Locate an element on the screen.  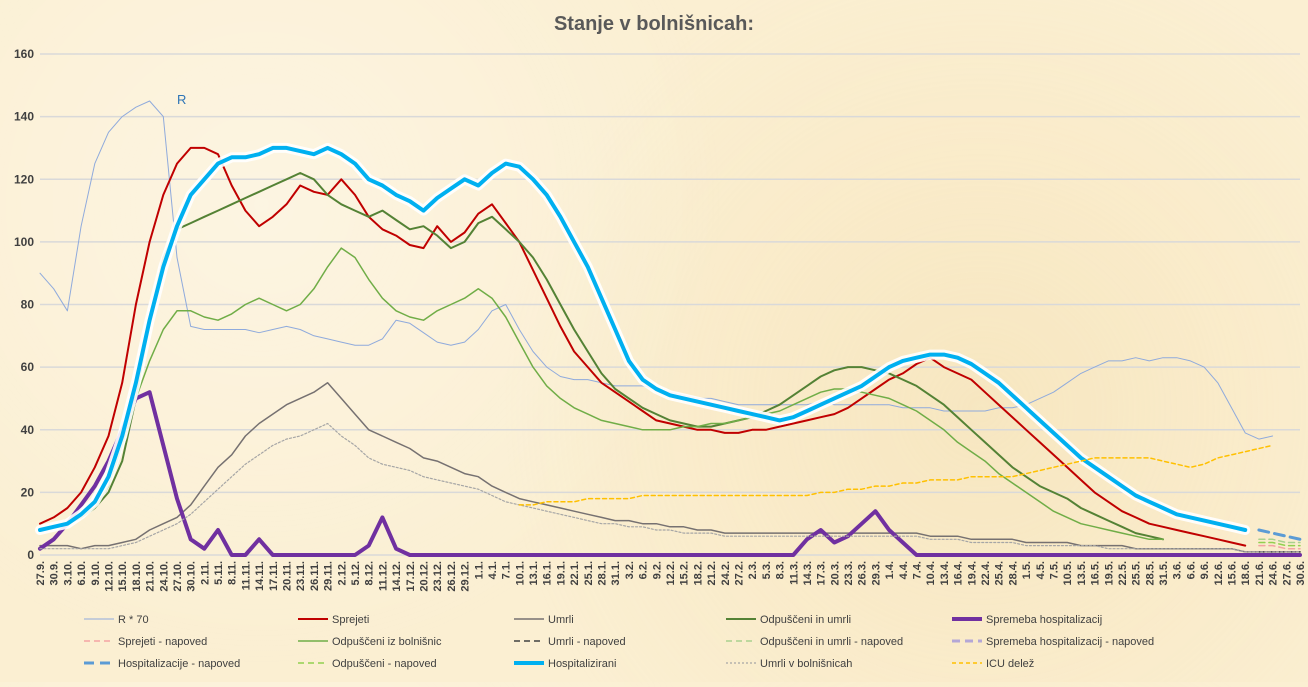
x-tick-label: 2.12. is located at coordinates (342, 573).